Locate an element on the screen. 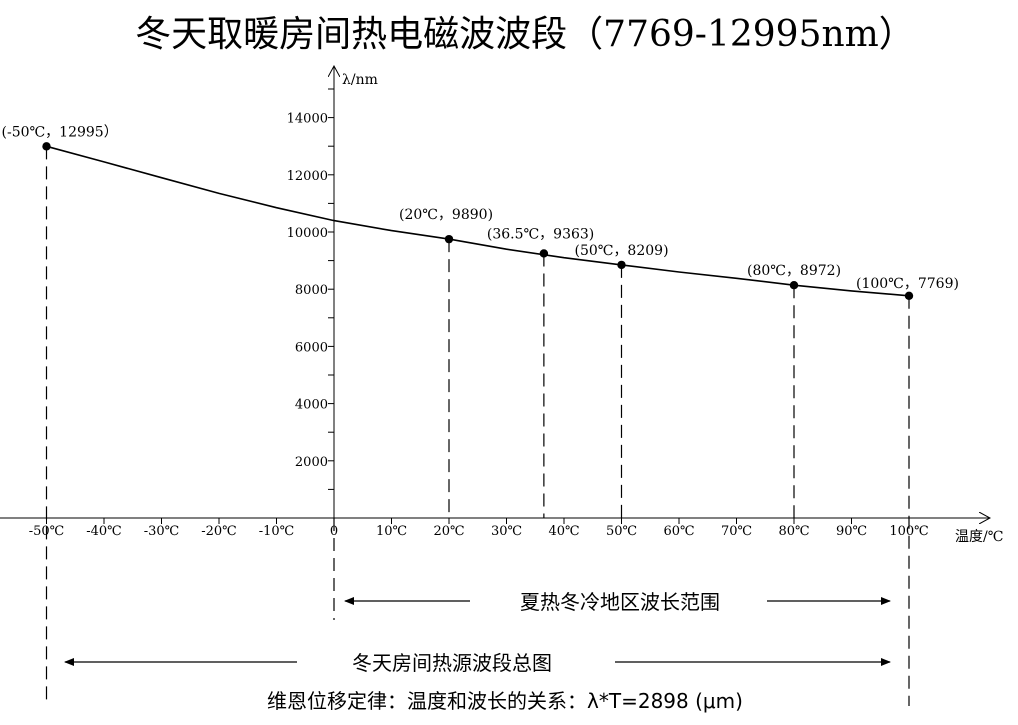 This screenshot has width=1018, height=725. x-tick-label: -40℃ is located at coordinates (103, 531).